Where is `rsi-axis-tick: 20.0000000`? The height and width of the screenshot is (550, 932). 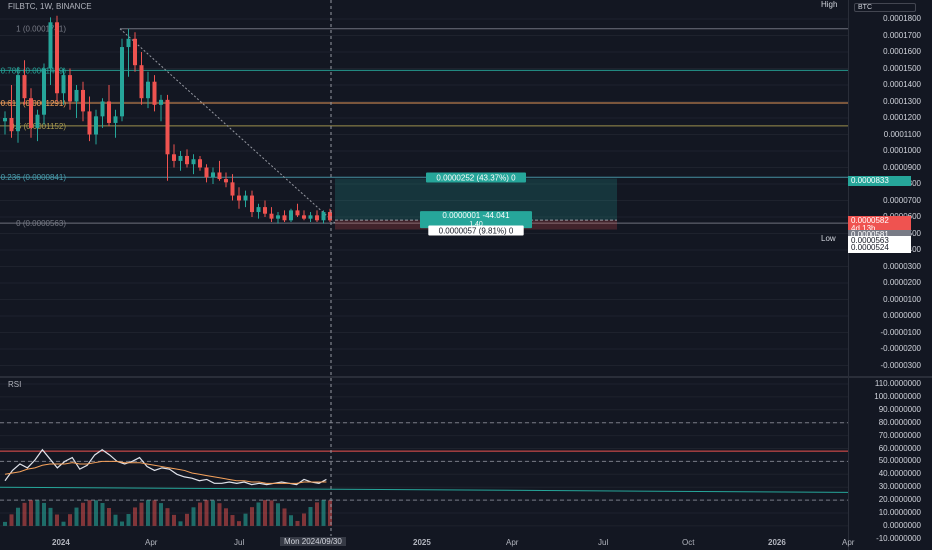
rsi-axis-tick: 20.0000000 is located at coordinates (899, 500).